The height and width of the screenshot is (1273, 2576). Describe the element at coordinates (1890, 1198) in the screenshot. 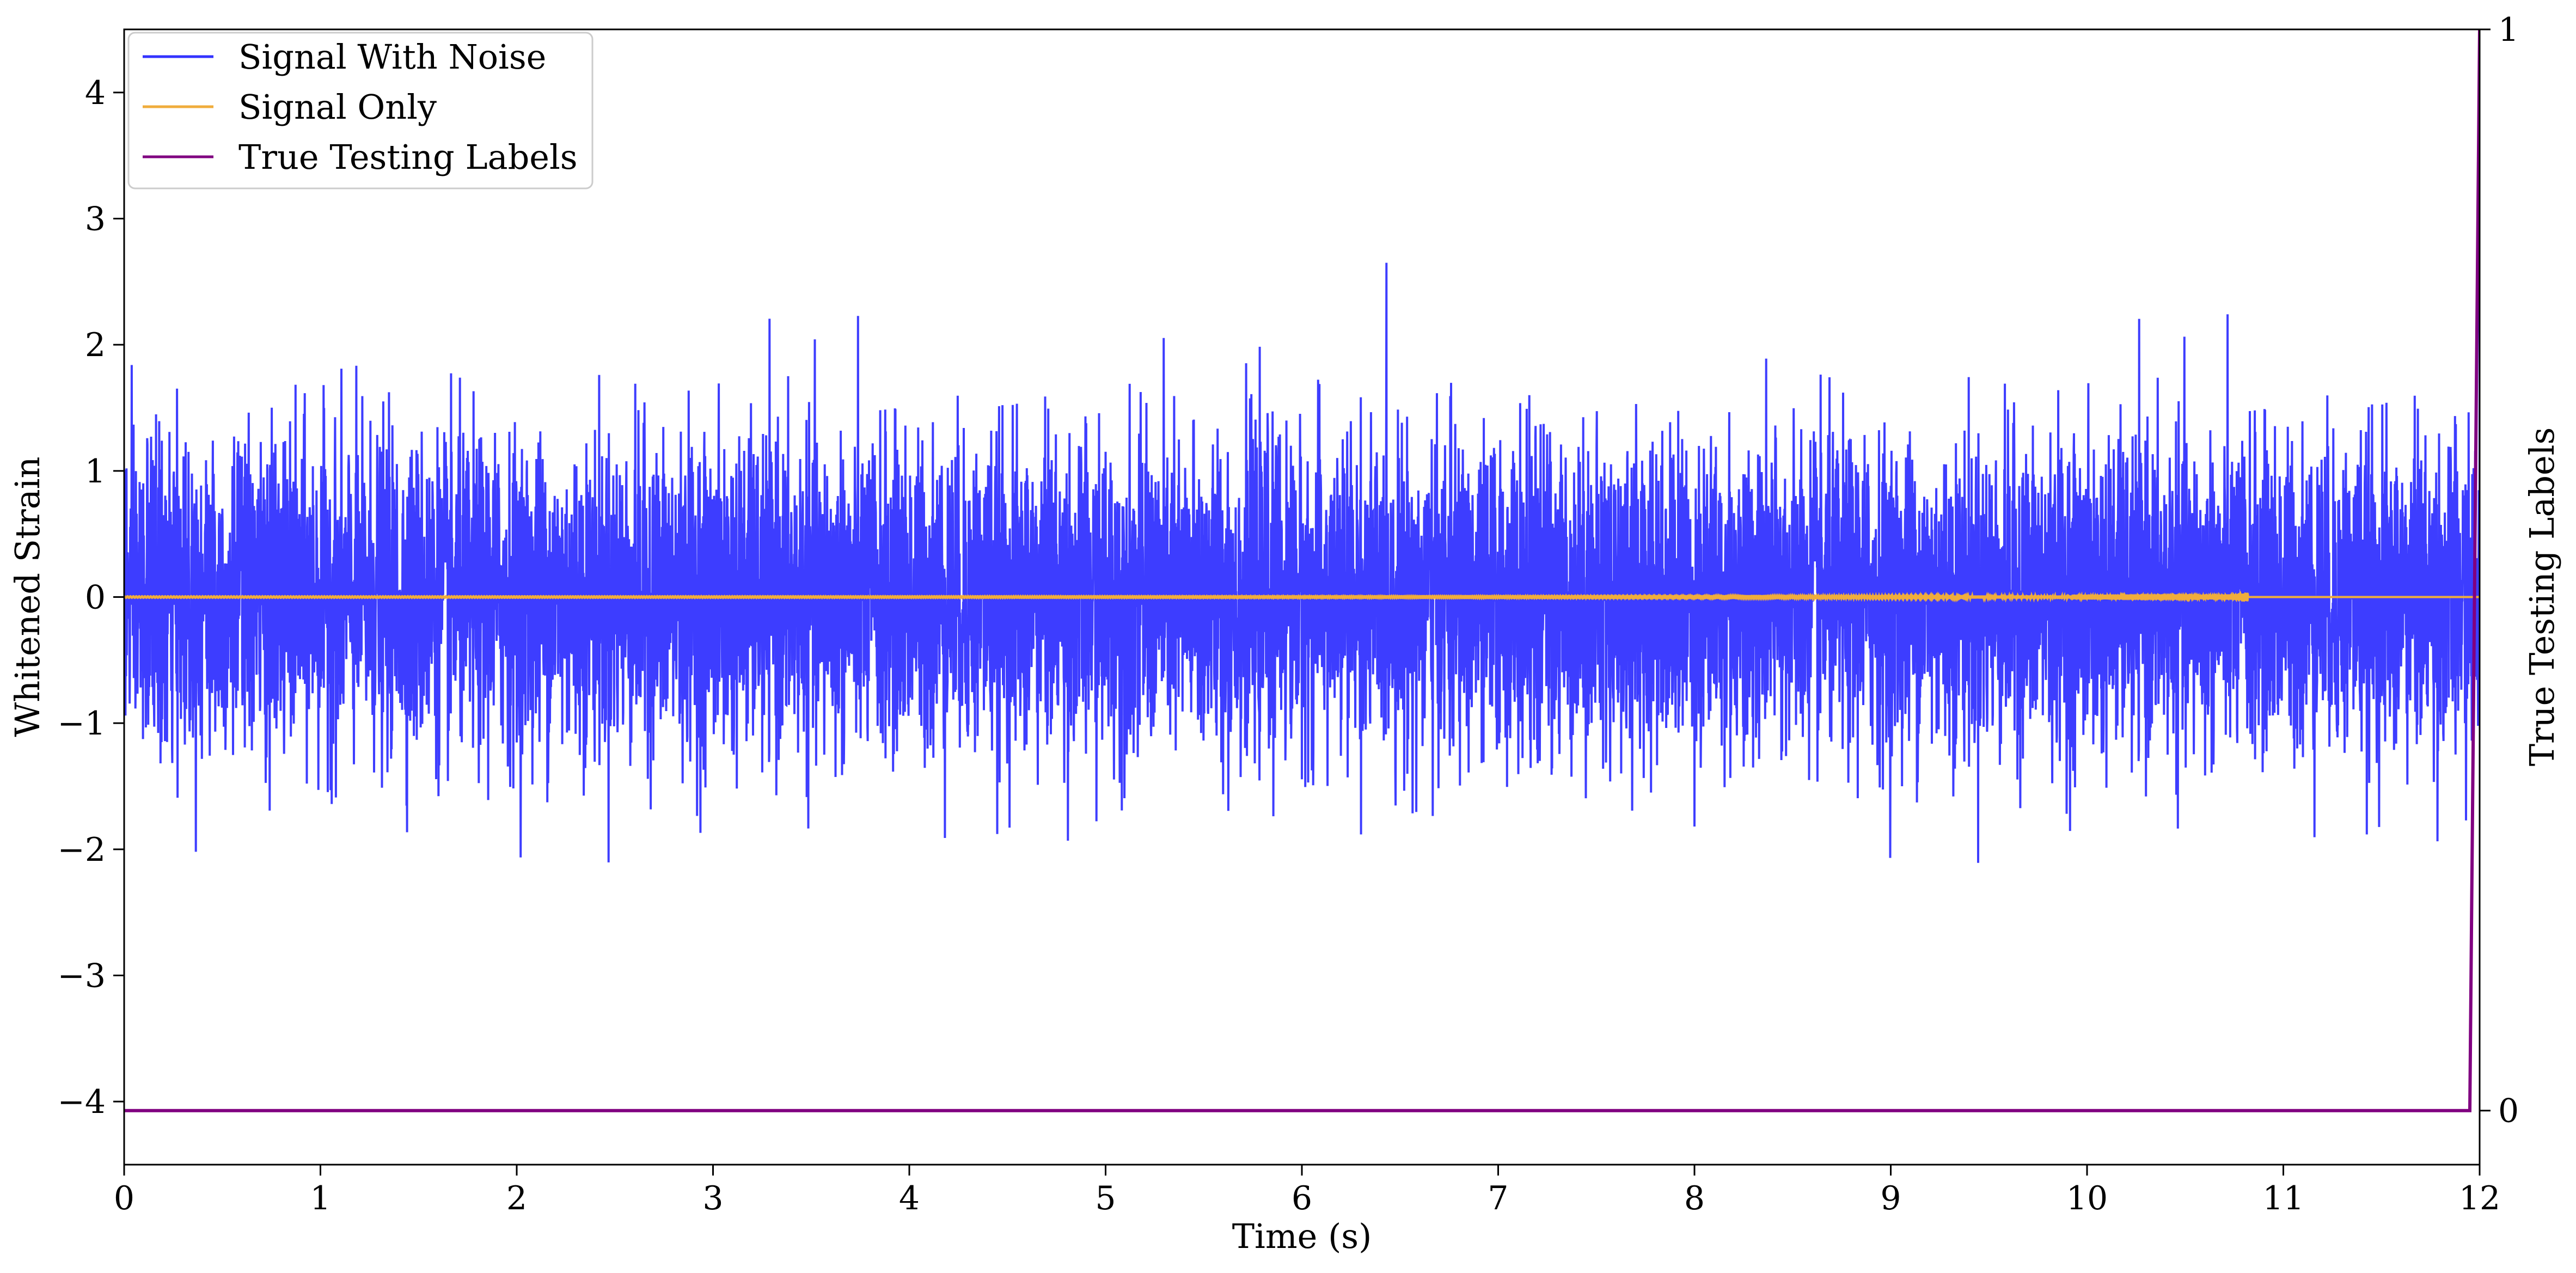

I see `x-tick-label: 9` at that location.